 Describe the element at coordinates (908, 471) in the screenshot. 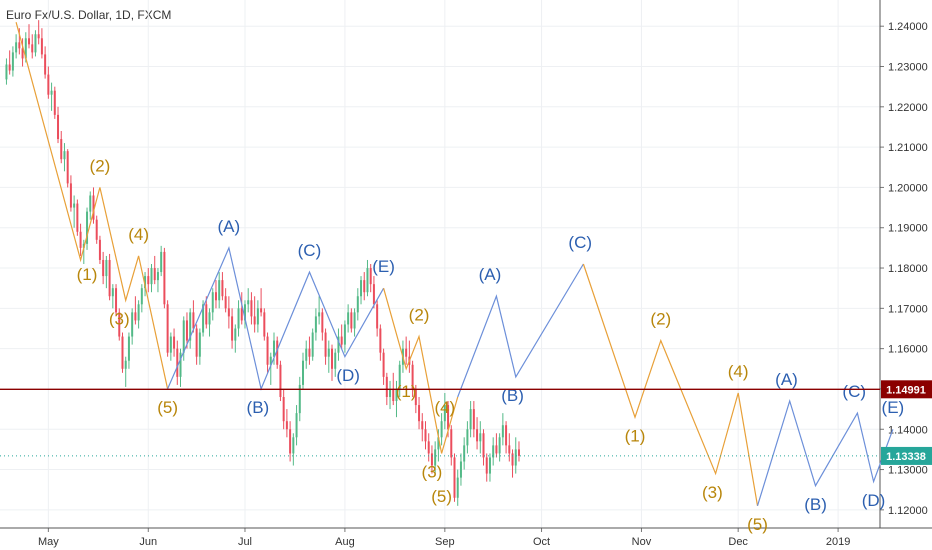

I see `y-tick-label: 1.13000` at that location.